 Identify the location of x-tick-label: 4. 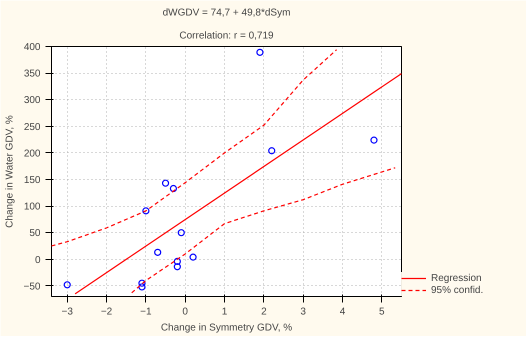
(343, 312).